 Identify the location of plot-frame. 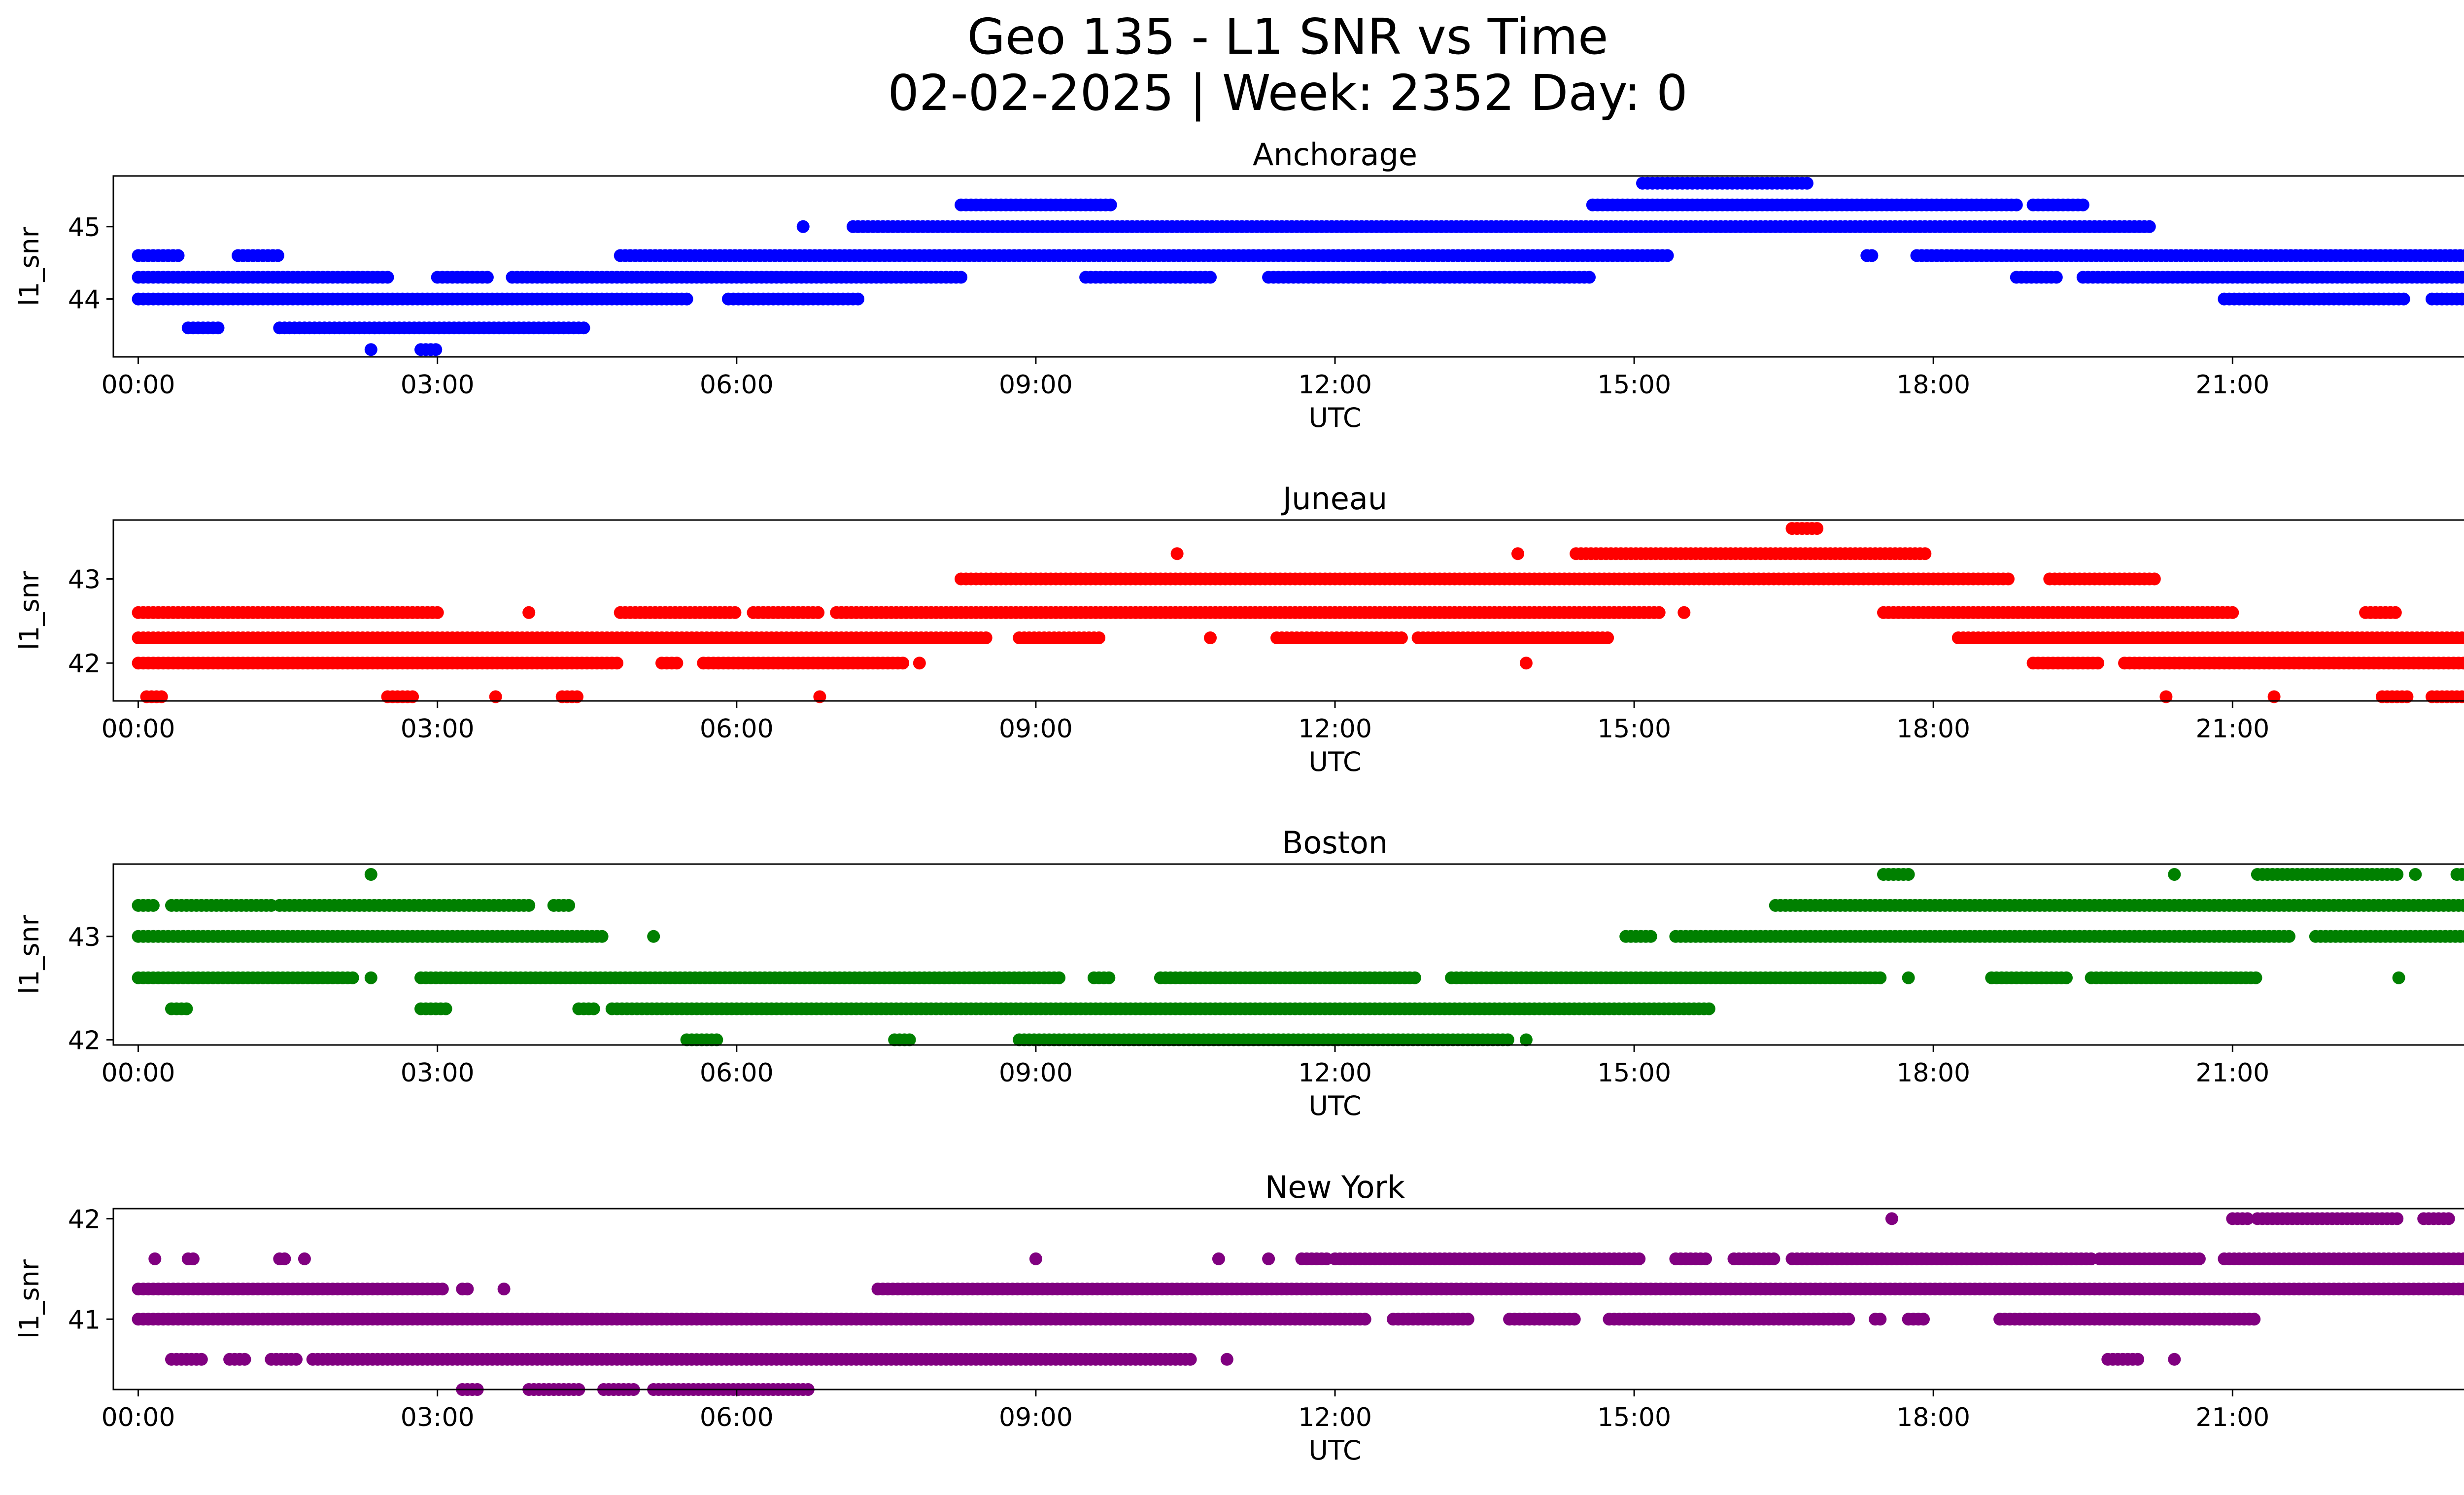
(1288, 954).